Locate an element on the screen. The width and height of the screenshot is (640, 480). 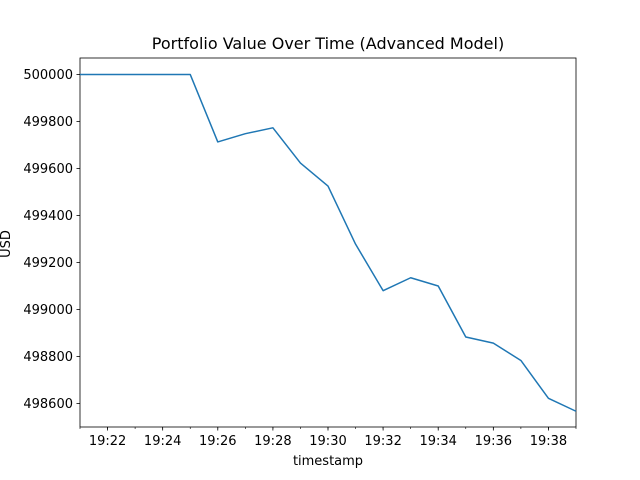
y-tick-label: 499000 is located at coordinates (48, 310).